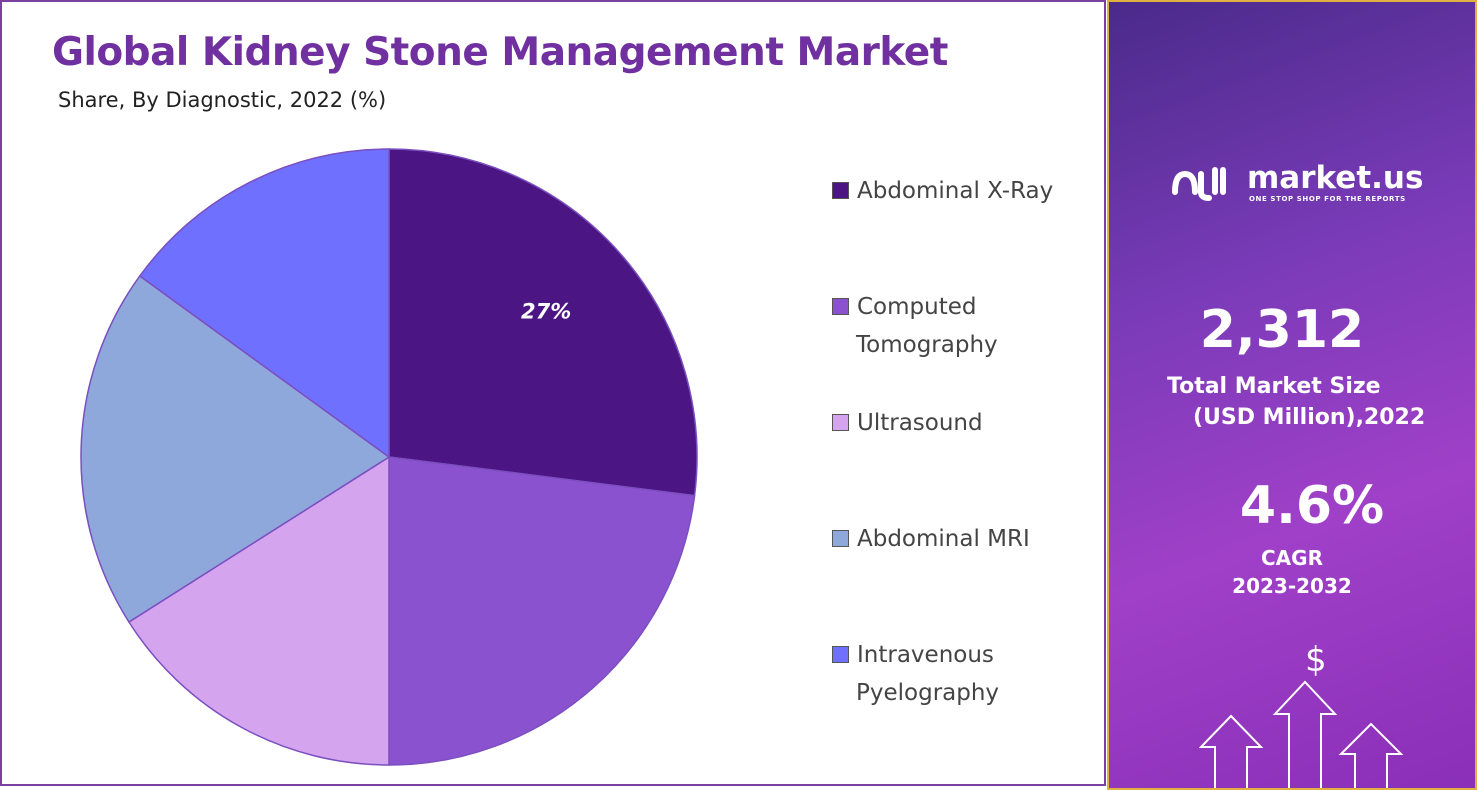 This screenshot has height=790, width=1477. Describe the element at coordinates (962, 326) in the screenshot. I see `legend-item: Computed Tomography` at that location.